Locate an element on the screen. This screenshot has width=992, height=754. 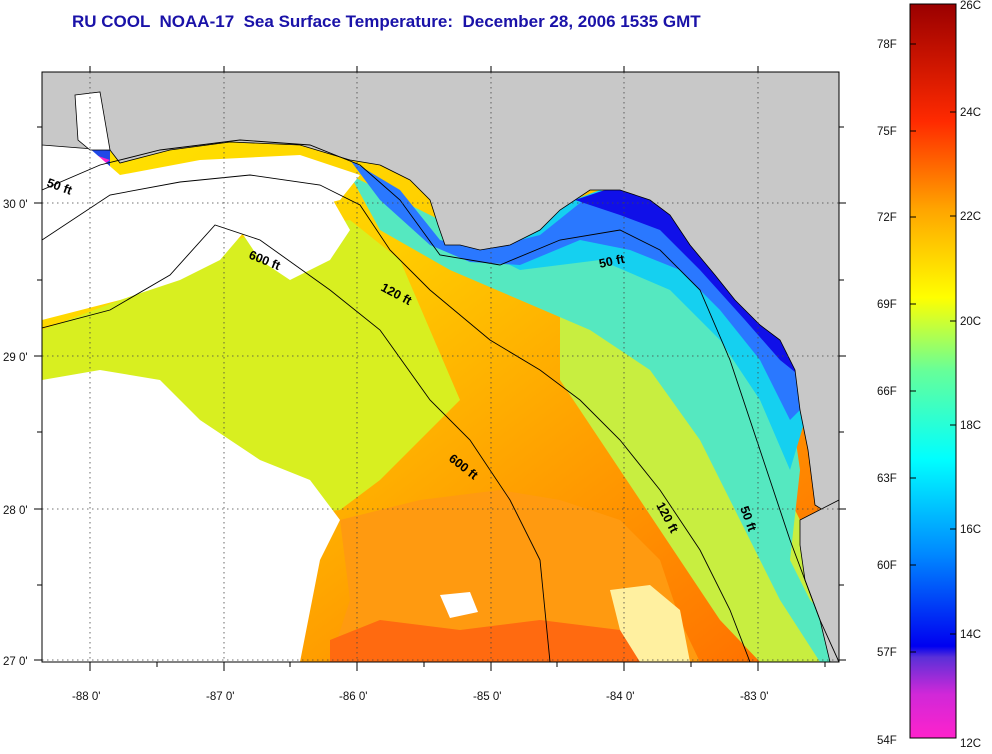
cb-f-66: 66F is located at coordinates (887, 392).